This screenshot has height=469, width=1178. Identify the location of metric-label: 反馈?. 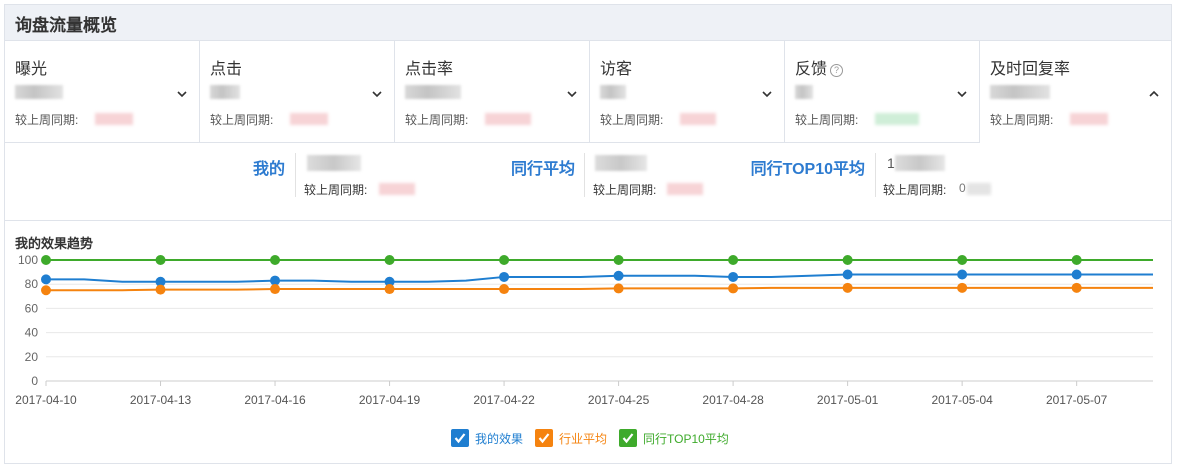
(819, 67).